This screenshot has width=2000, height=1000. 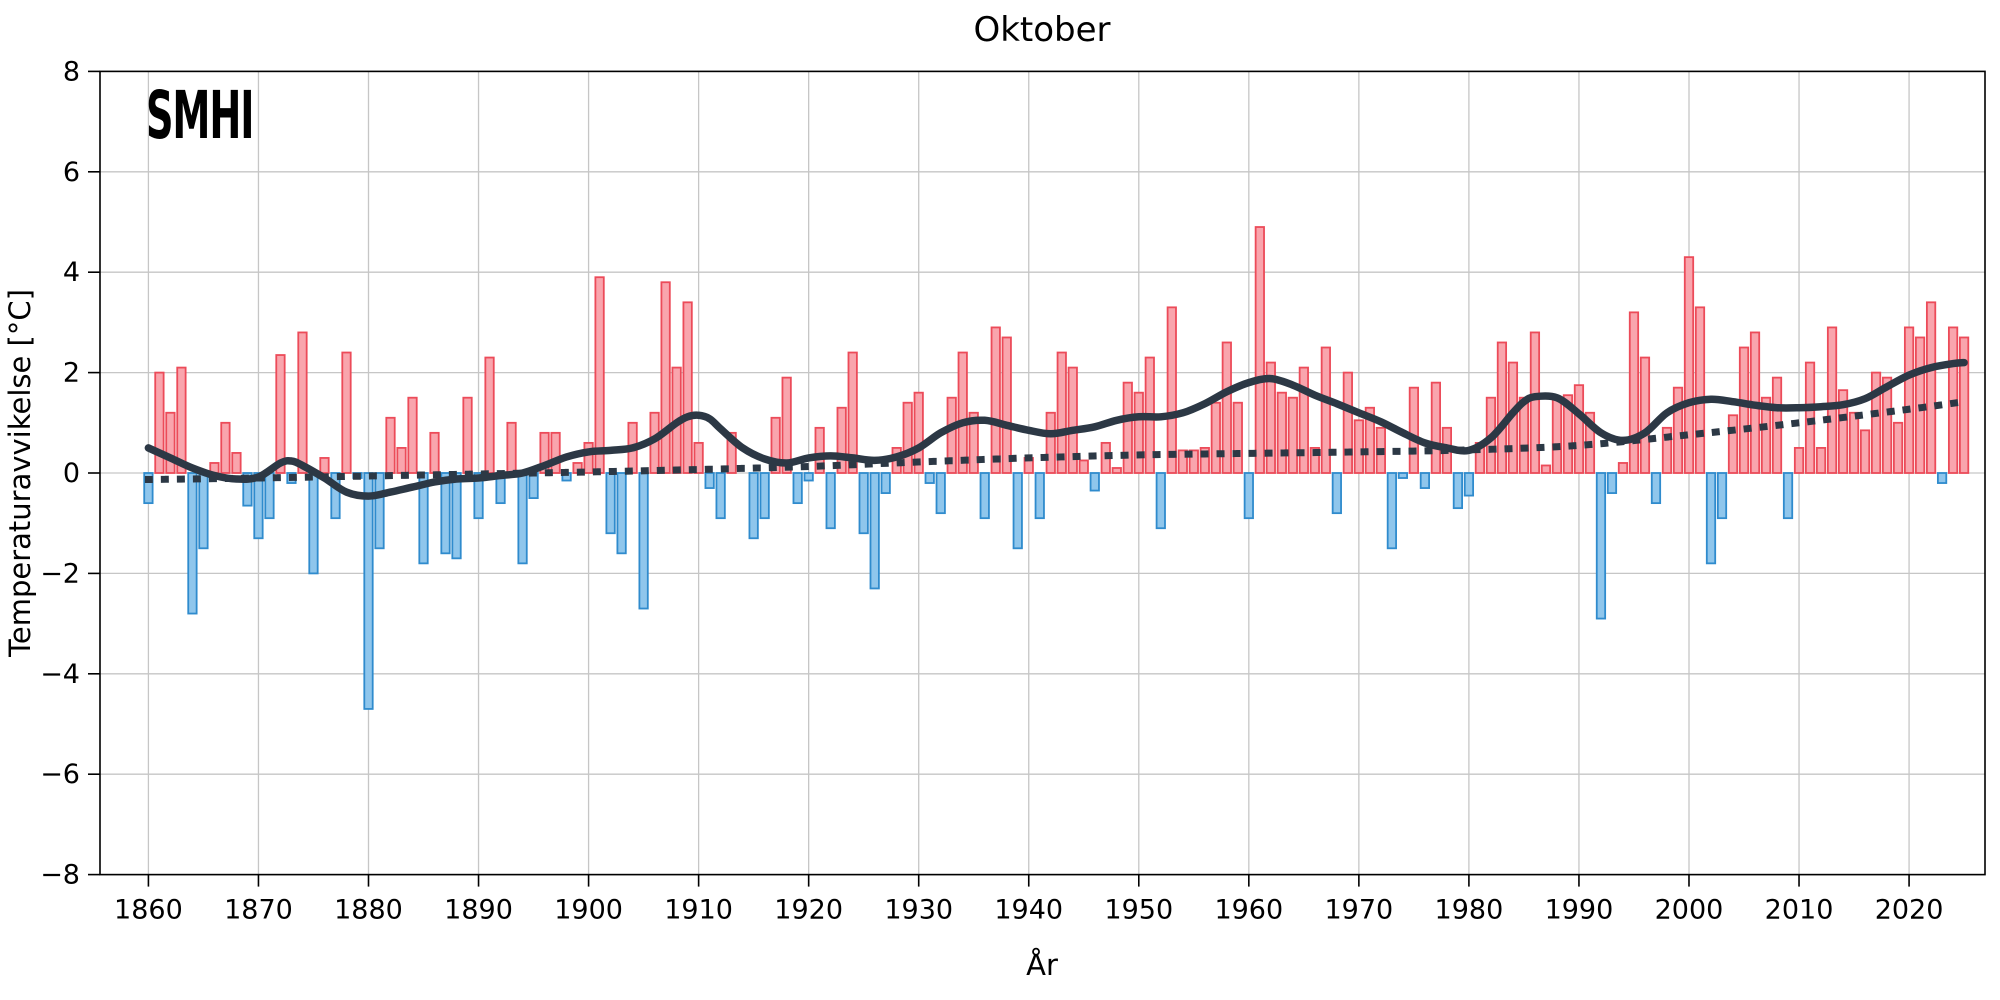 What do you see at coordinates (918, 910) in the screenshot?
I see `x-tick-label: 1930` at bounding box center [918, 910].